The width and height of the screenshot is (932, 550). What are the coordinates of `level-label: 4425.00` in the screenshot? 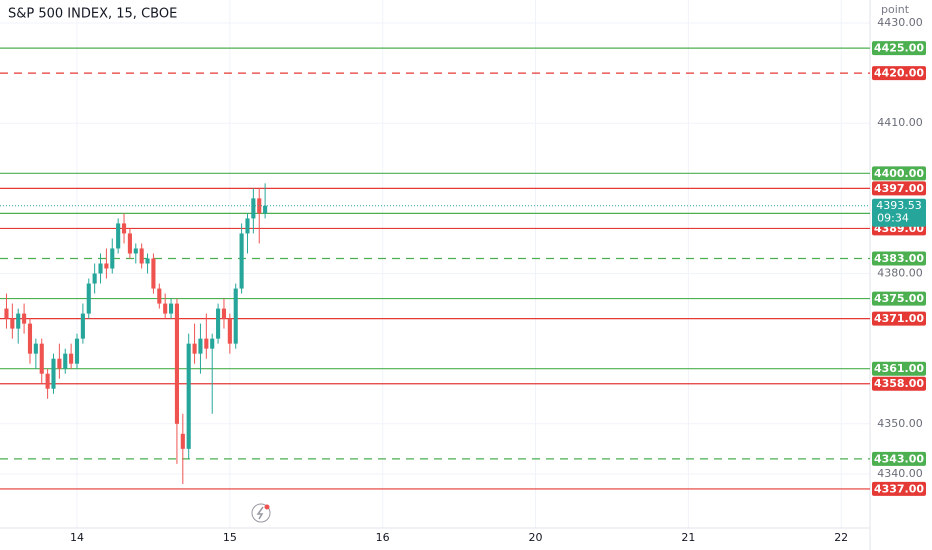 It's located at (899, 48).